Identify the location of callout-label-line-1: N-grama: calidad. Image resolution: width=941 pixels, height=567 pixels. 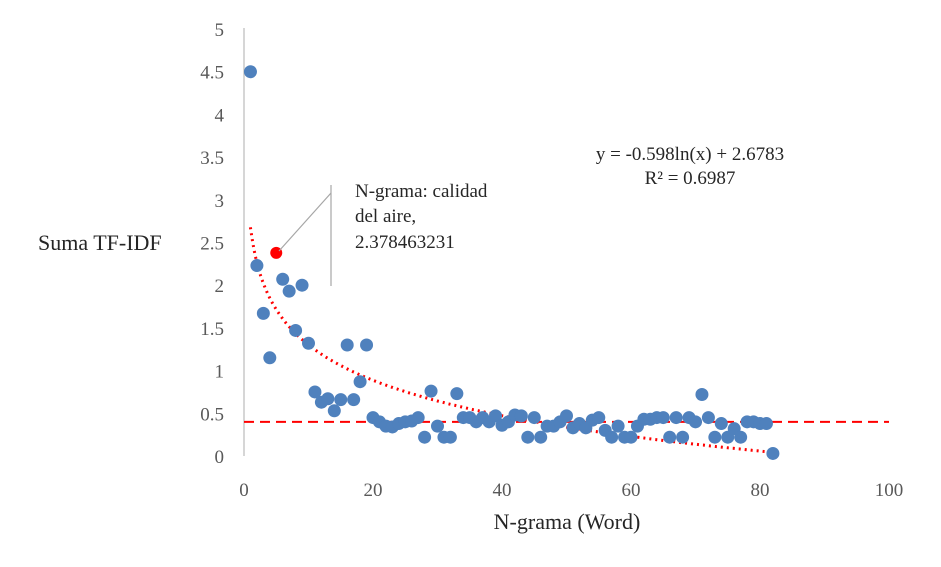
(421, 191).